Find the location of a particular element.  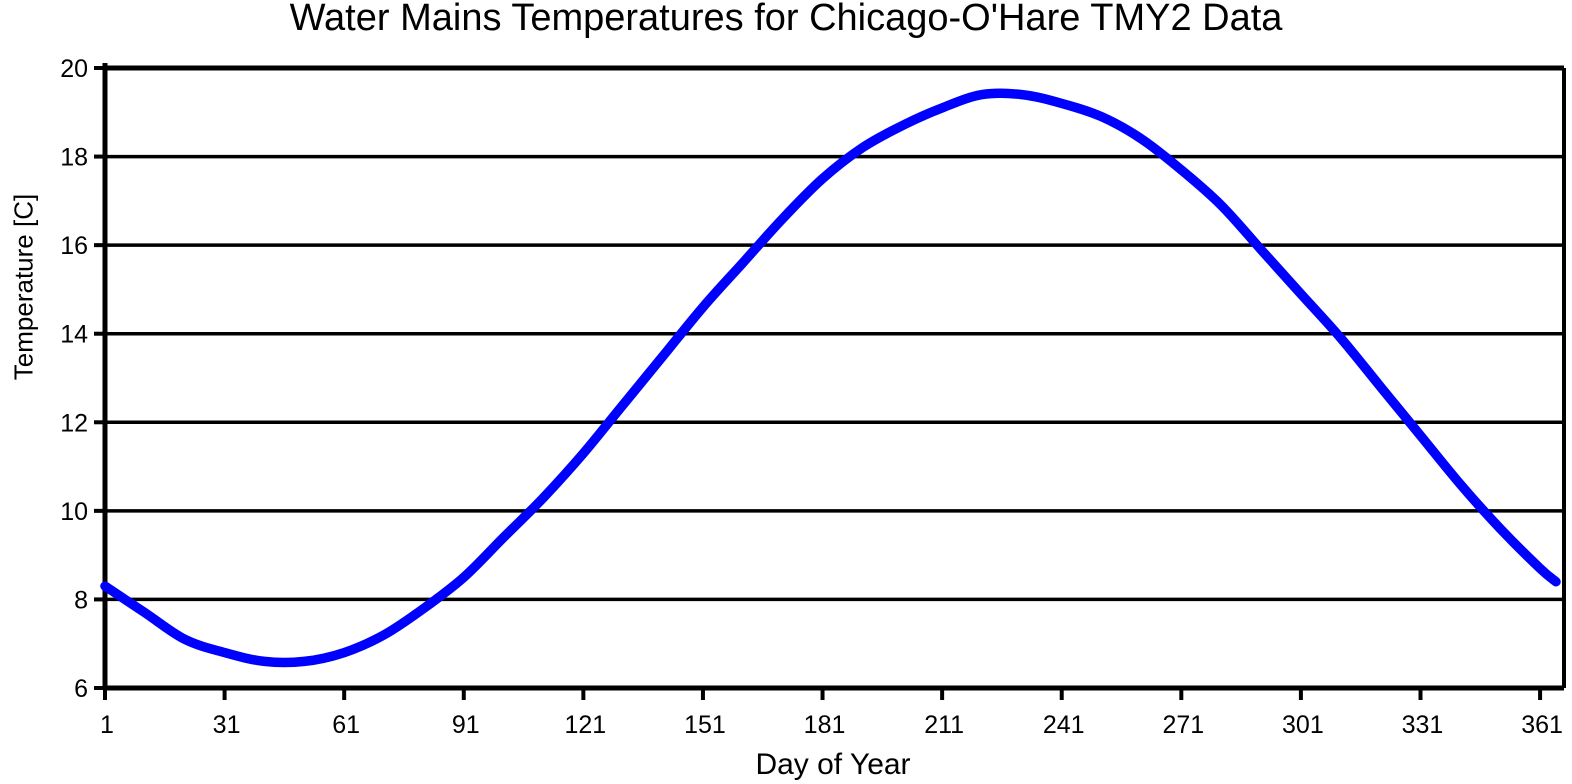

y-tick-label: 16 is located at coordinates (74, 246).